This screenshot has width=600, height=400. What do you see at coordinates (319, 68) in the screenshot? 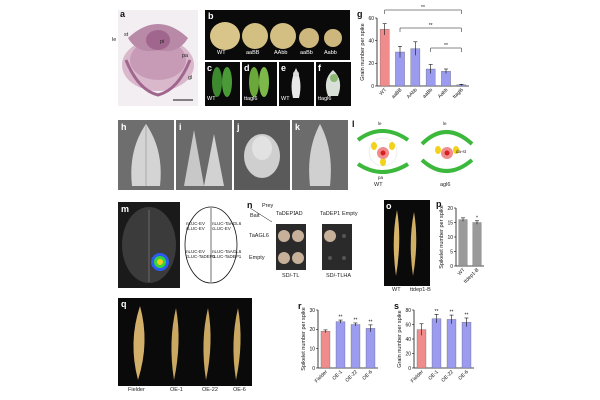
I see `panel-label-f: f` at bounding box center [319, 68].